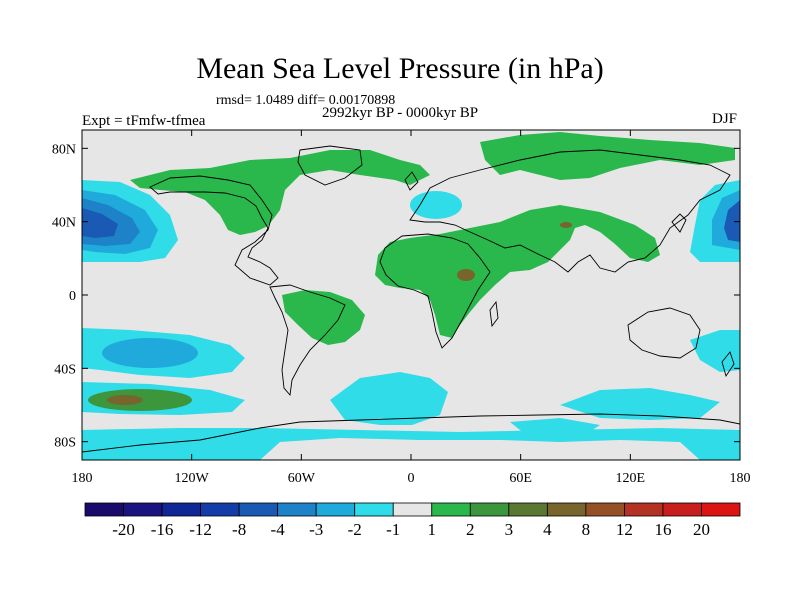  Describe the element at coordinates (494, 314) in the screenshot. I see `coastline-madagascar` at that location.